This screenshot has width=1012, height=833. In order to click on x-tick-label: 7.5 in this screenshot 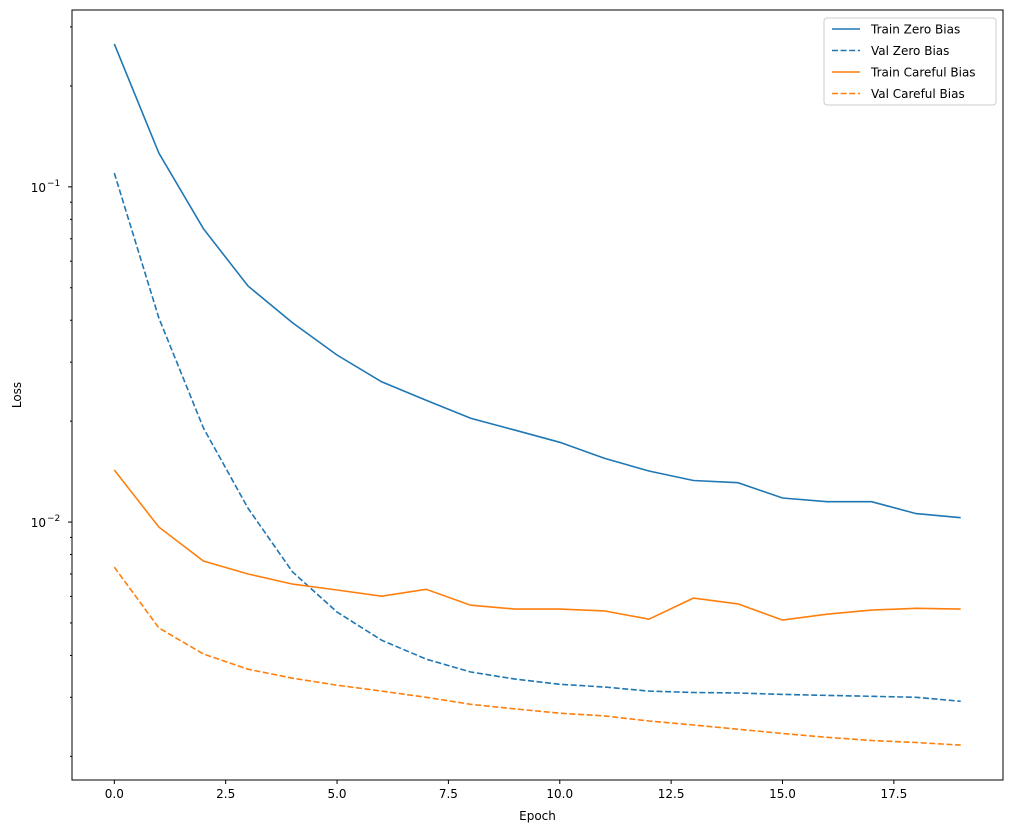, I will do `click(448, 794)`.